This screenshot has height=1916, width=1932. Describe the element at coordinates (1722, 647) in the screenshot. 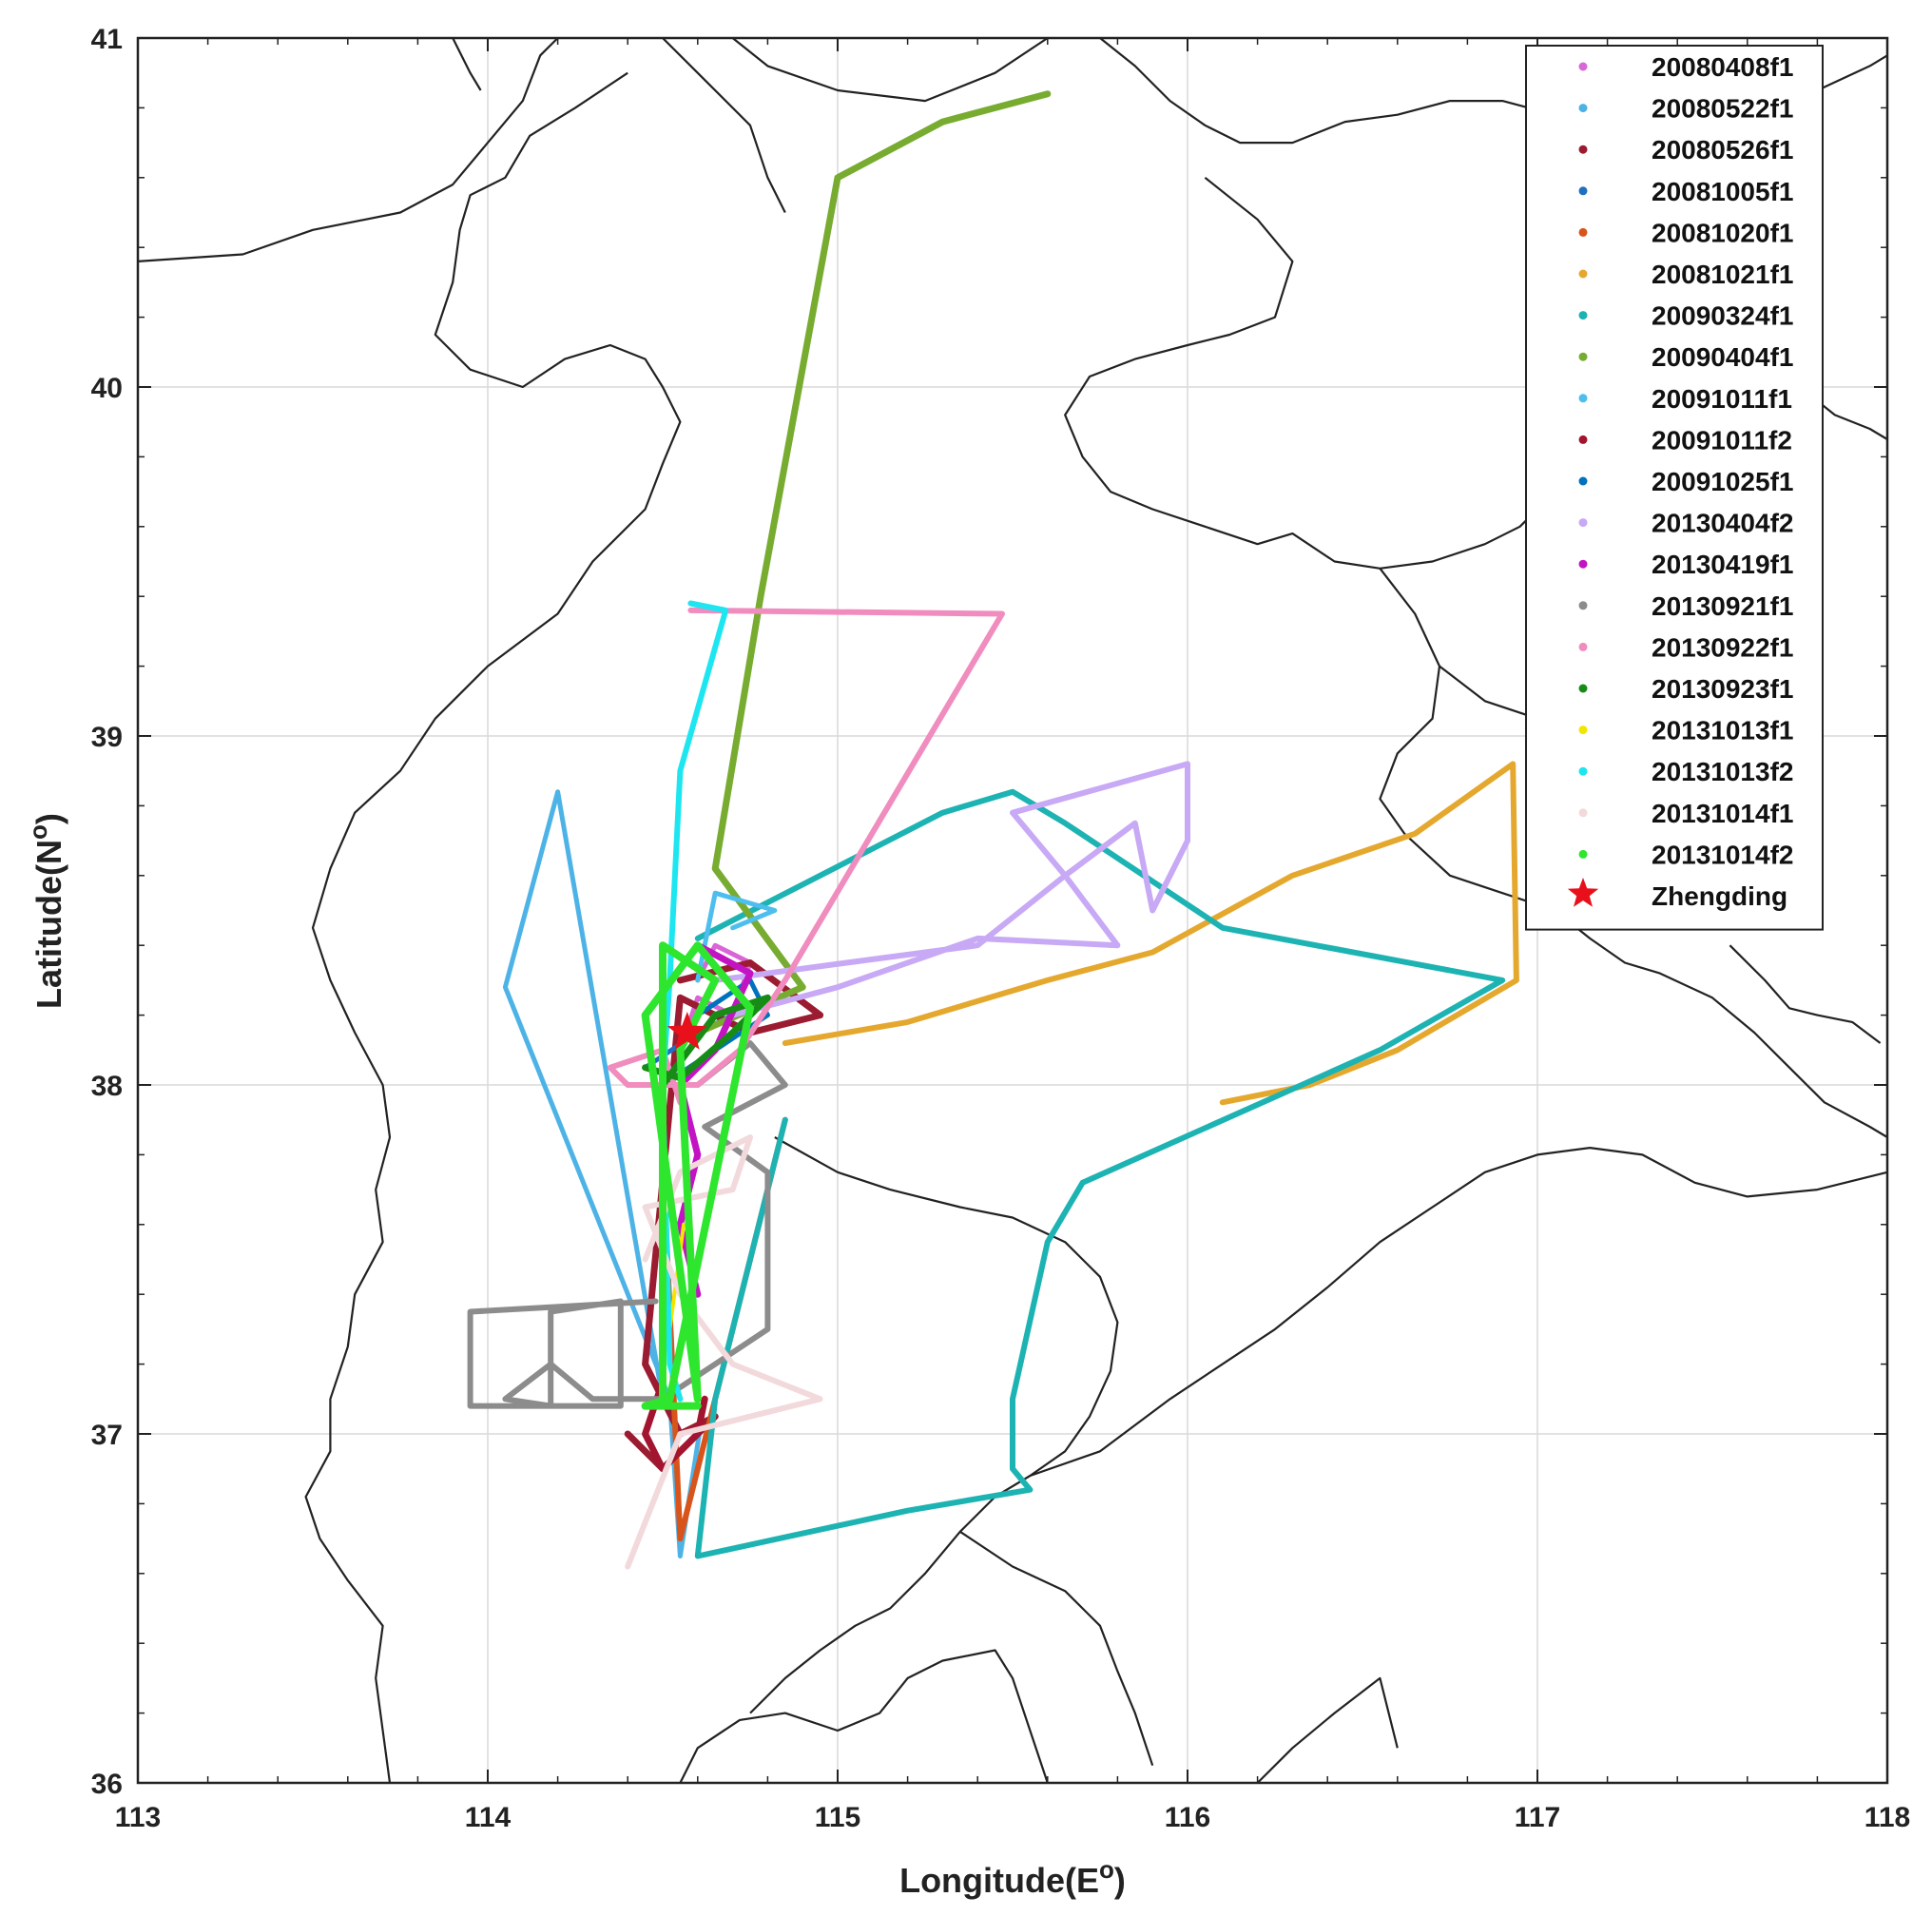

I see `legend-label: 20130922f1` at that location.